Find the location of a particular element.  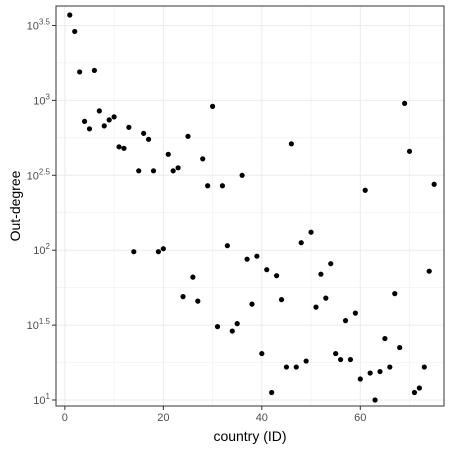

y-tick-label: 101.5 is located at coordinates (39, 324).